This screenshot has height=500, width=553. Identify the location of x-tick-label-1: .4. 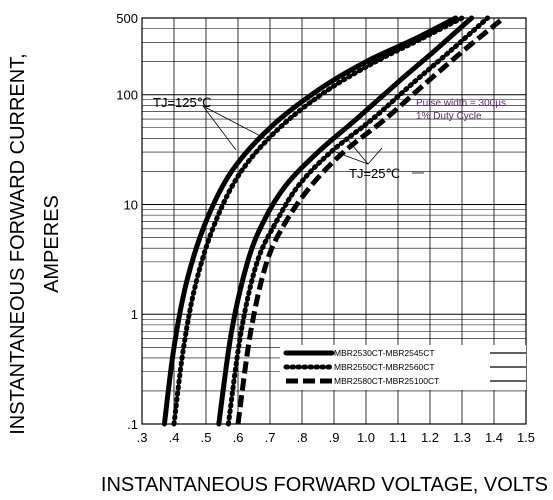
(174, 437).